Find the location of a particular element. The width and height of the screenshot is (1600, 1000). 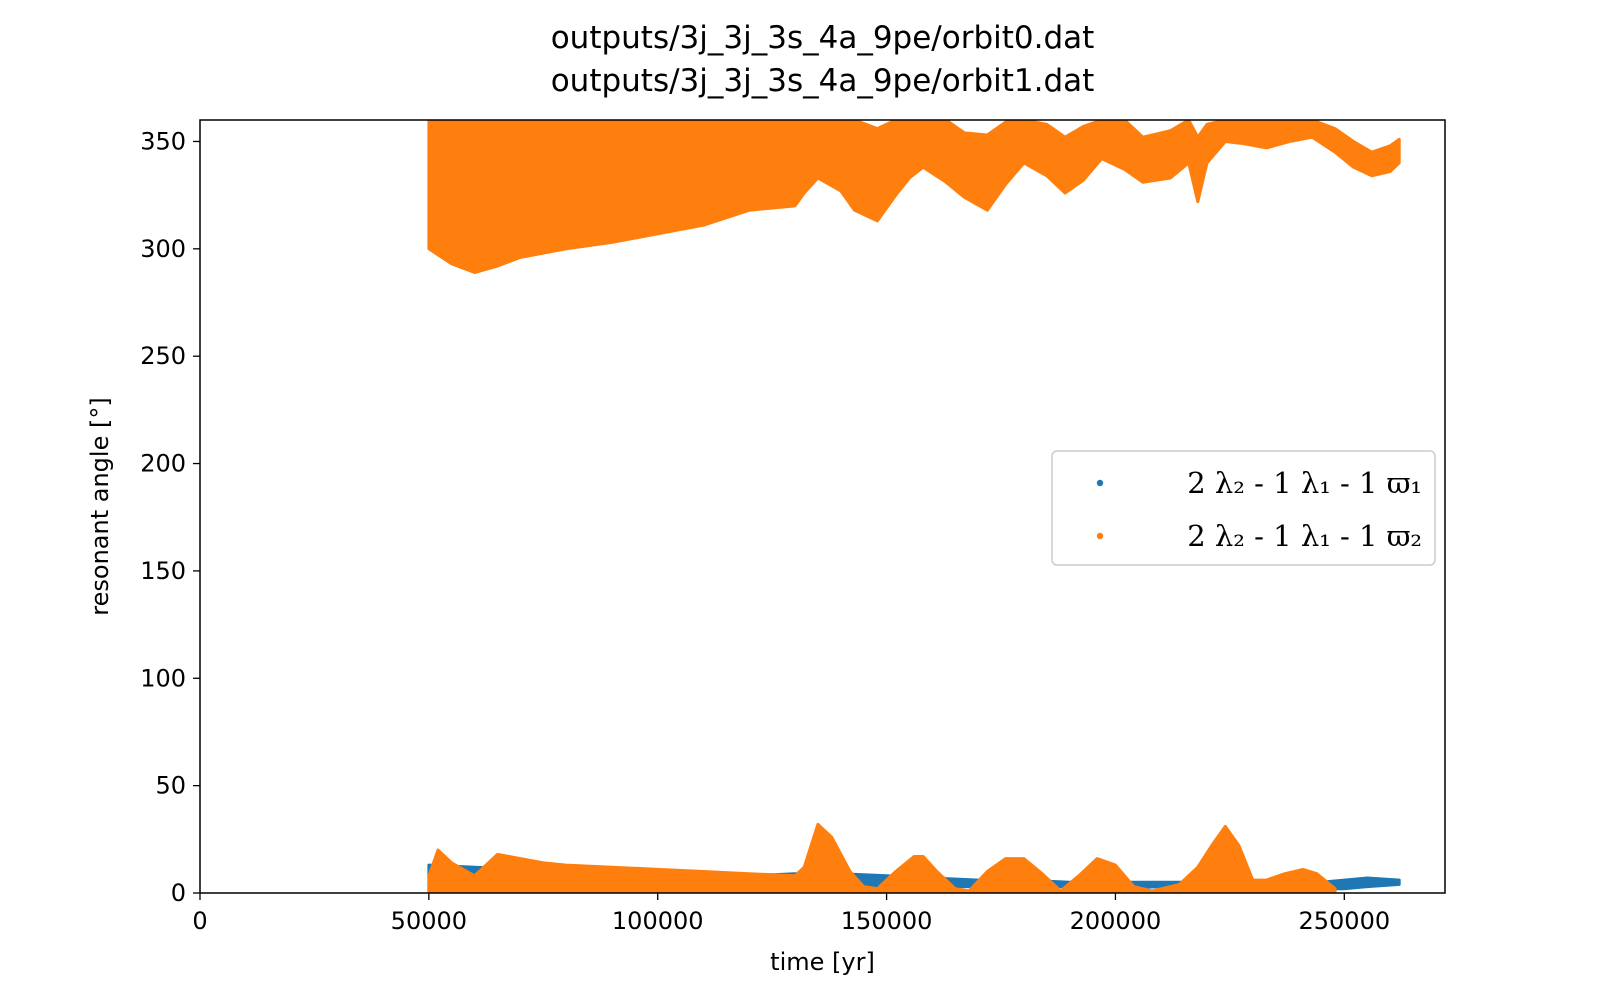

legend-entry-label: 2 λ₂ - 1 λ₁ - 1 ϖ₂ is located at coordinates (1304, 536).